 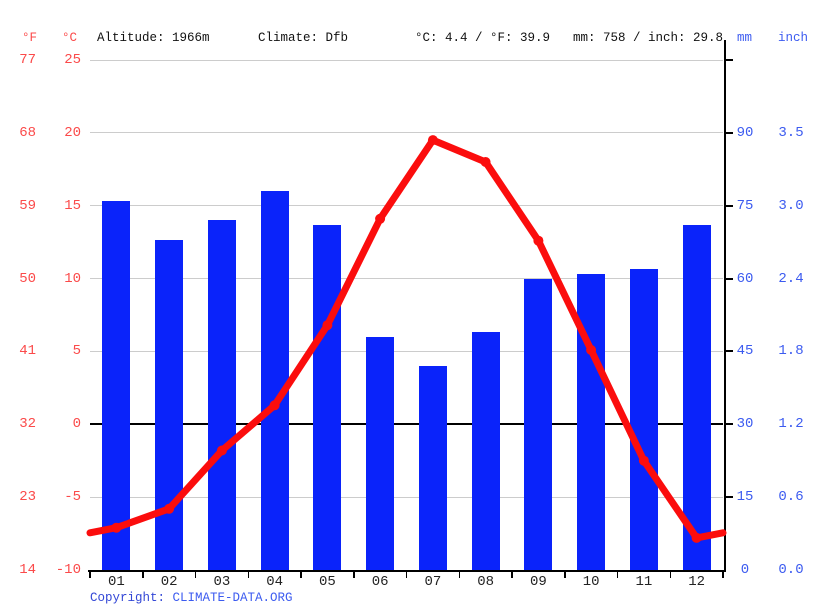 I want to click on month-label-10: 10, so click(x=591, y=582).